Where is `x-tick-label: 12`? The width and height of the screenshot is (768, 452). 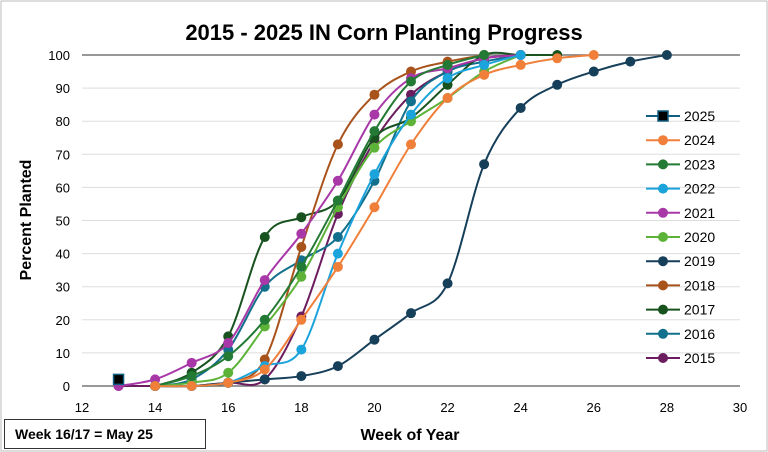 x-tick-label: 12 is located at coordinates (82, 407).